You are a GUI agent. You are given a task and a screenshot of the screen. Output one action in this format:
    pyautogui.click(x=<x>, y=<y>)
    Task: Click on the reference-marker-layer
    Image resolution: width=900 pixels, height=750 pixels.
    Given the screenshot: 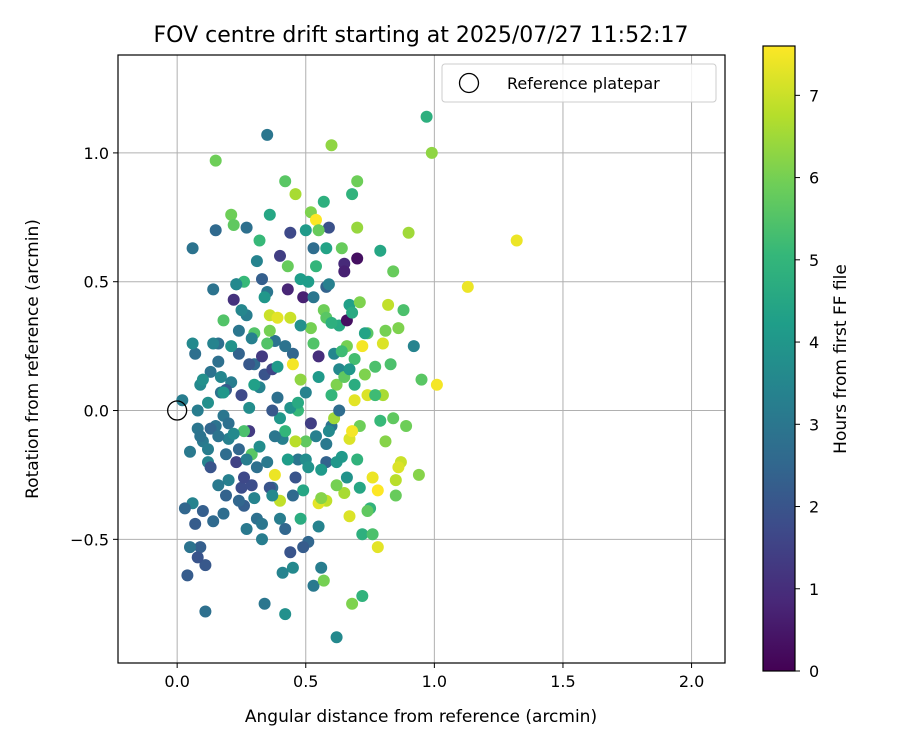 What is the action you would take?
    pyautogui.click(x=177, y=410)
    